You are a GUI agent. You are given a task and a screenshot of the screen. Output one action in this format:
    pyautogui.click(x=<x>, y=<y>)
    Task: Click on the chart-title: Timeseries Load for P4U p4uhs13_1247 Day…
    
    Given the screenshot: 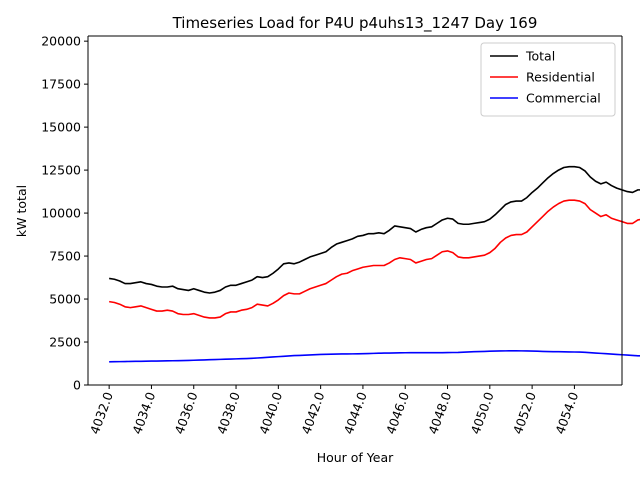 What is the action you would take?
    pyautogui.click(x=355, y=23)
    